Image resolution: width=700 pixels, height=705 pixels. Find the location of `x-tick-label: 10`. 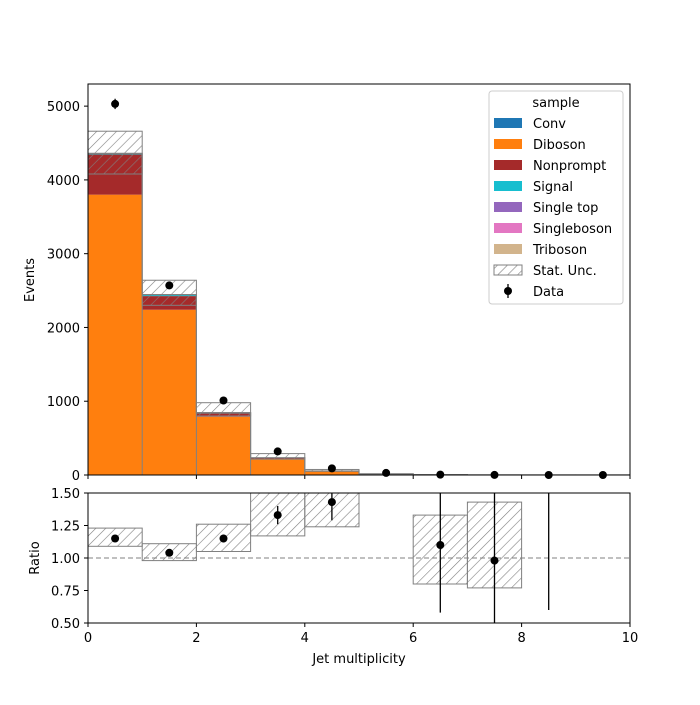

x-tick-label: 10 is located at coordinates (630, 638).